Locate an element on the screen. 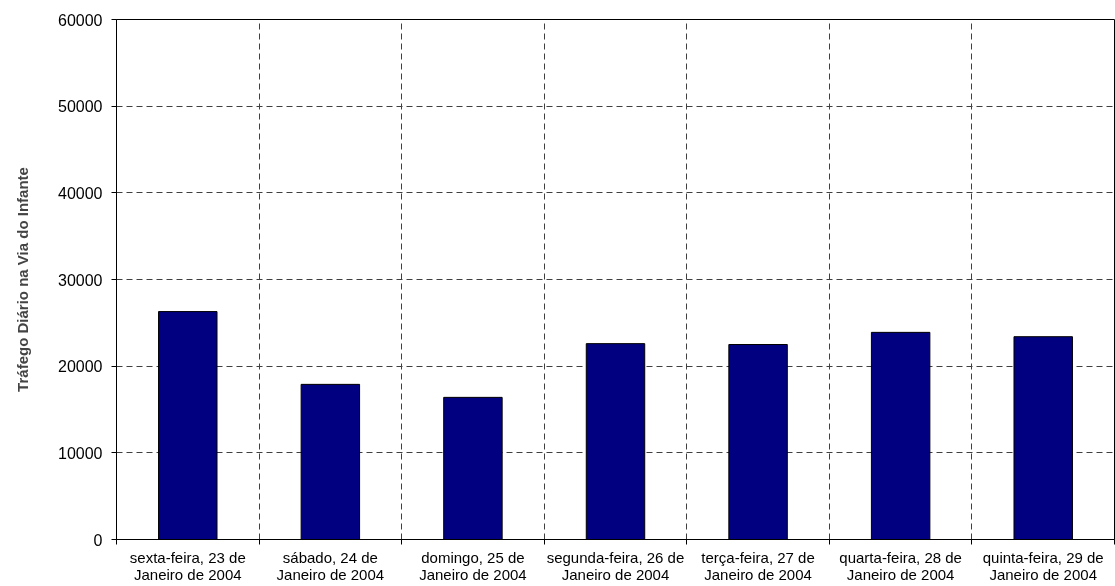 The height and width of the screenshot is (586, 1115). y-tick-label: 60000 is located at coordinates (80, 20).